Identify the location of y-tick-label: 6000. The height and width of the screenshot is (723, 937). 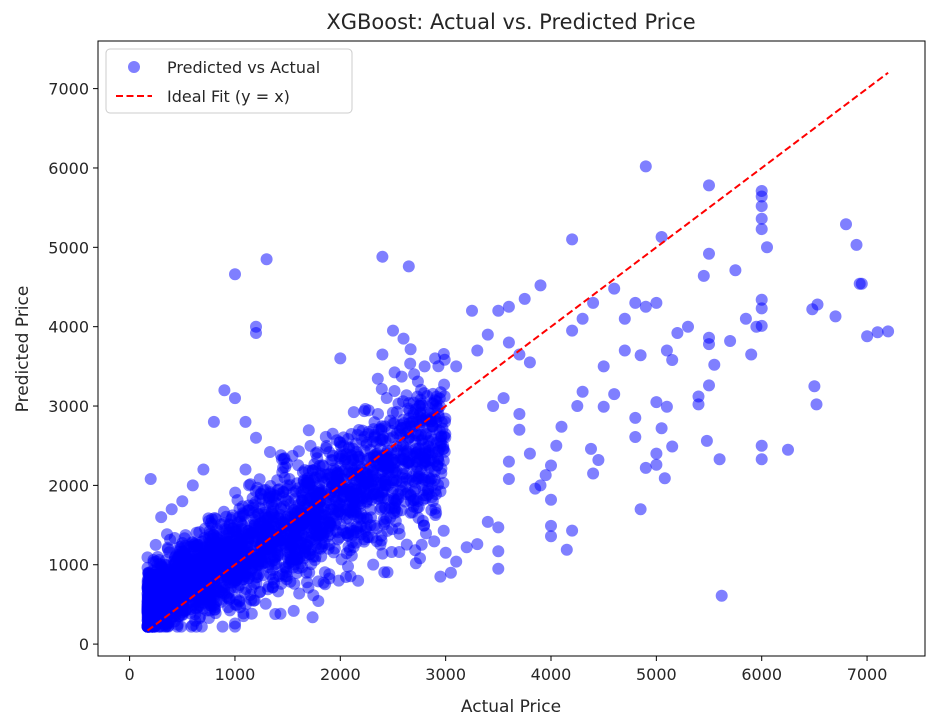
(68, 168).